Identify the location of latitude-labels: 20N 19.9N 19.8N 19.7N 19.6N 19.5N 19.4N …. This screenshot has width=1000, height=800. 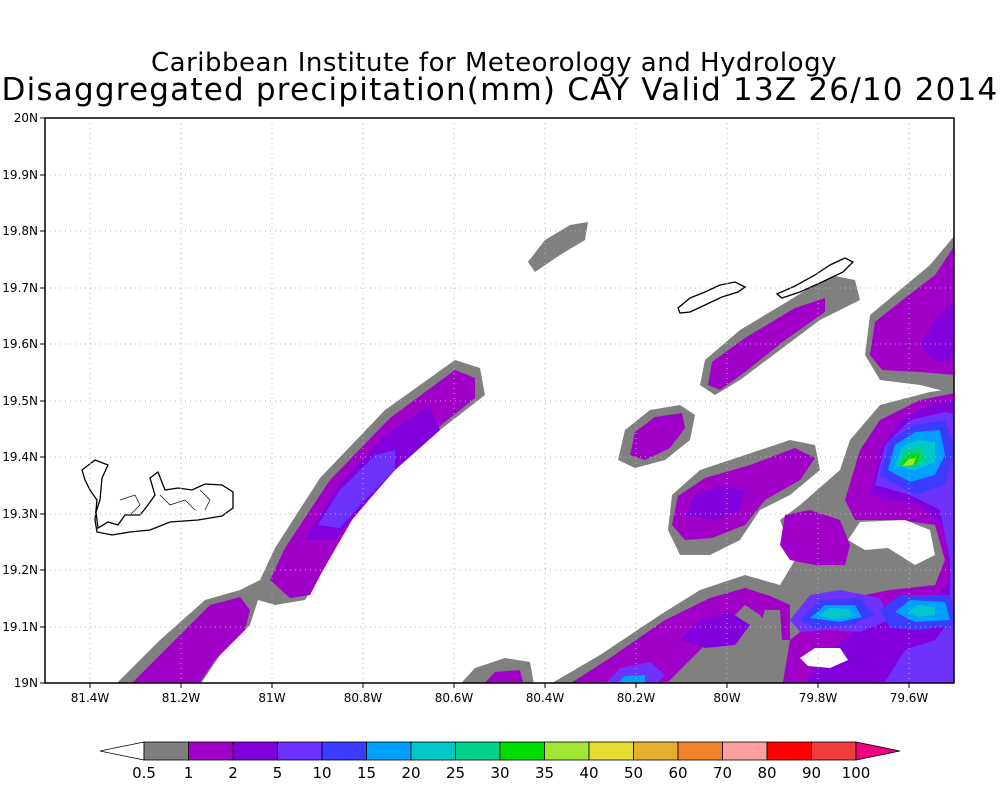
(20, 400).